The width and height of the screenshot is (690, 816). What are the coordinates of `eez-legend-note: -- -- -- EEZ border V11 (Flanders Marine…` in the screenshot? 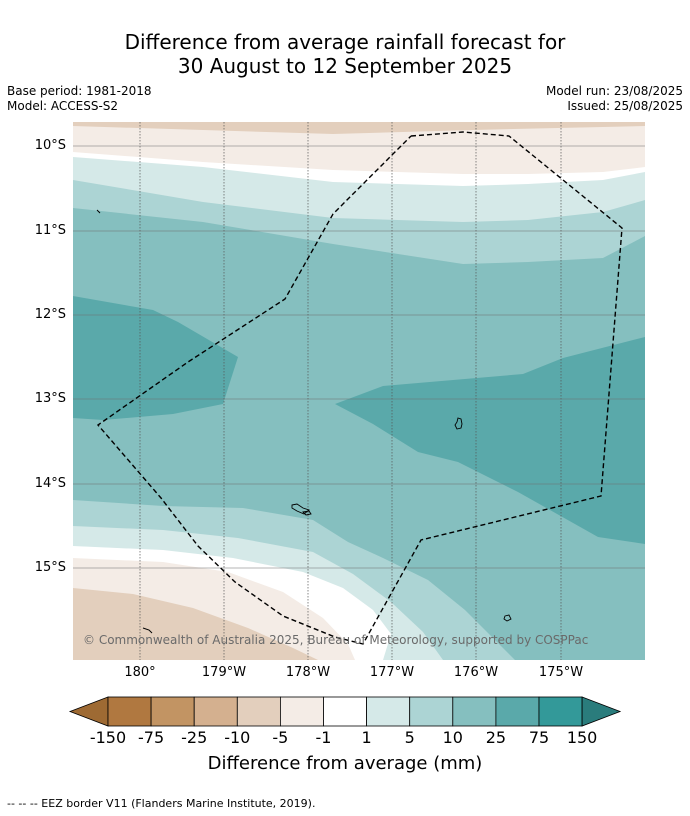 It's located at (161, 803).